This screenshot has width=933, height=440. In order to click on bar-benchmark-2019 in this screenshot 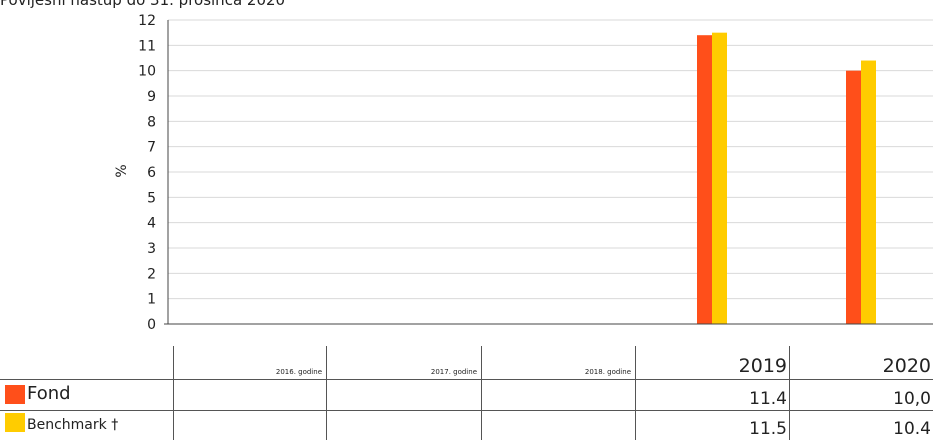, I will do `click(719, 178)`.